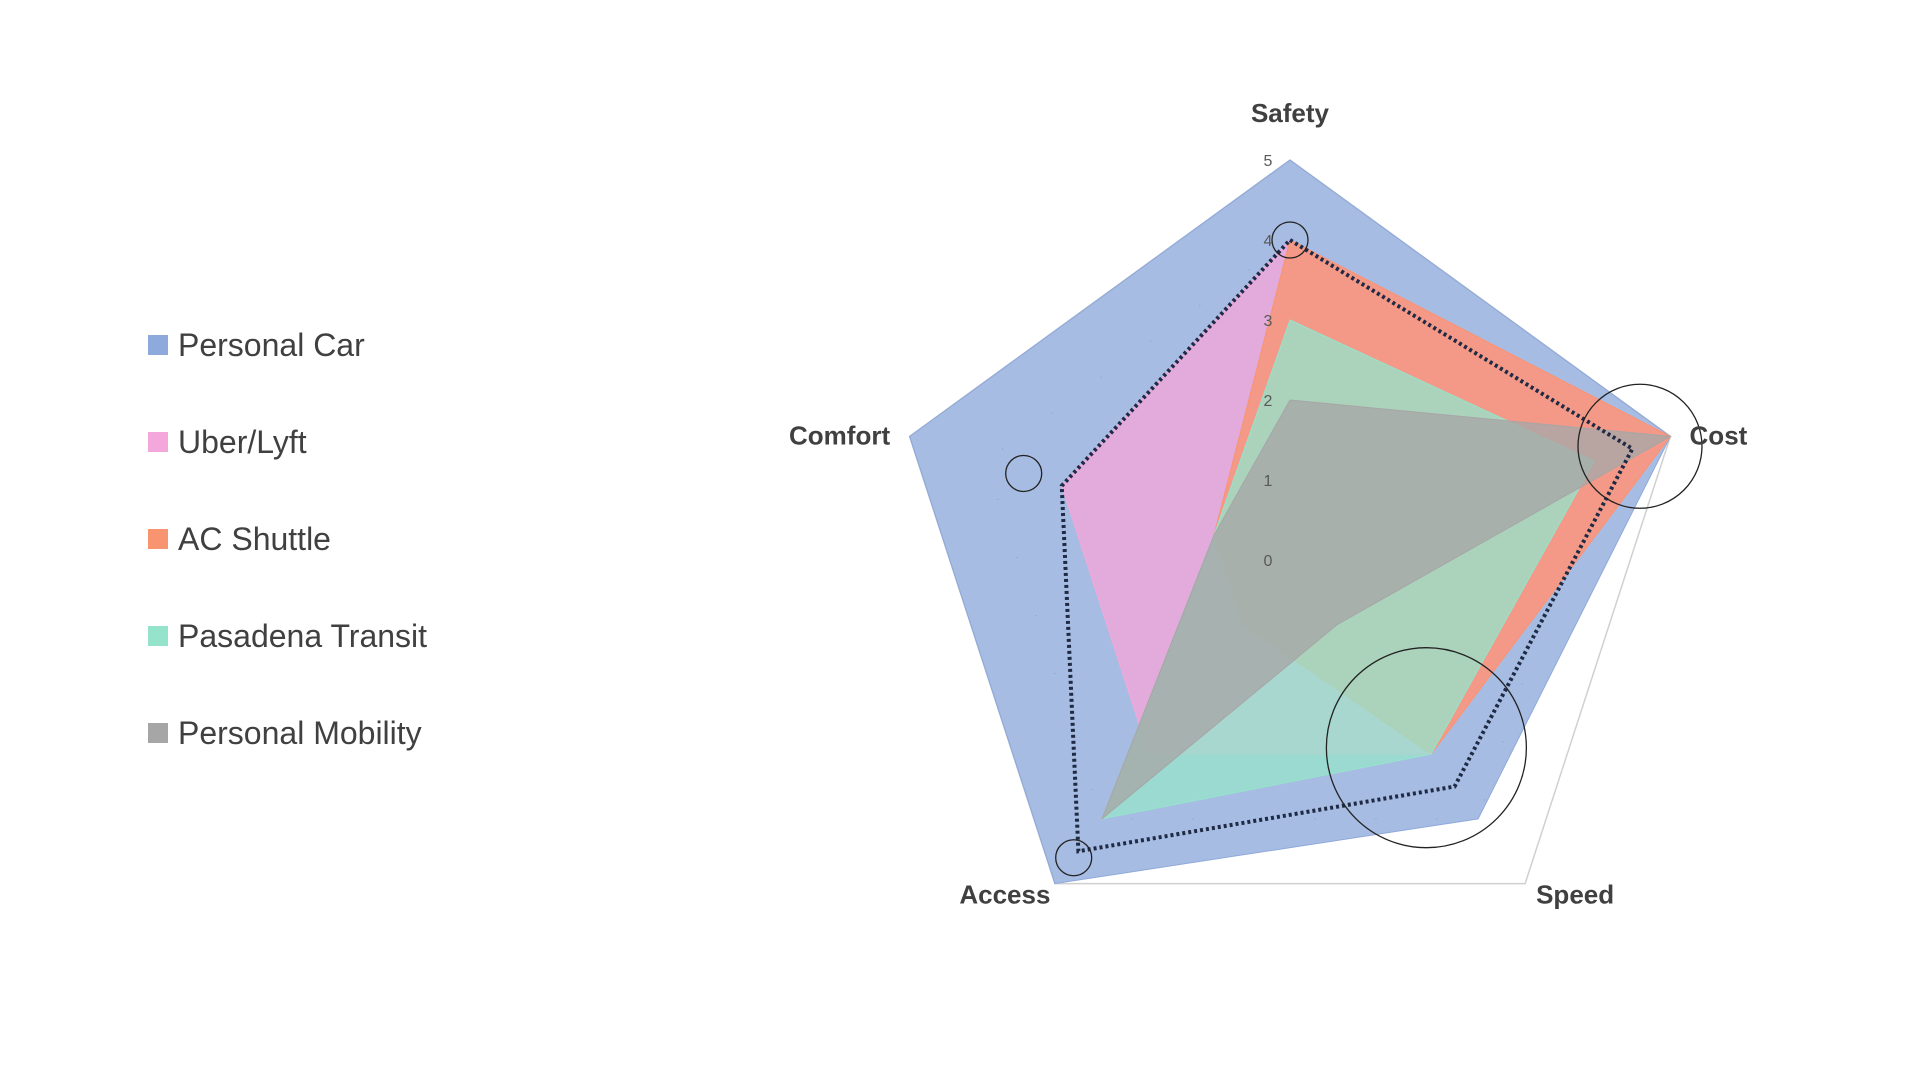 This screenshot has height=1080, width=1920. Describe the element at coordinates (242, 441) in the screenshot. I see `legend-label: Uber/Lyft` at that location.